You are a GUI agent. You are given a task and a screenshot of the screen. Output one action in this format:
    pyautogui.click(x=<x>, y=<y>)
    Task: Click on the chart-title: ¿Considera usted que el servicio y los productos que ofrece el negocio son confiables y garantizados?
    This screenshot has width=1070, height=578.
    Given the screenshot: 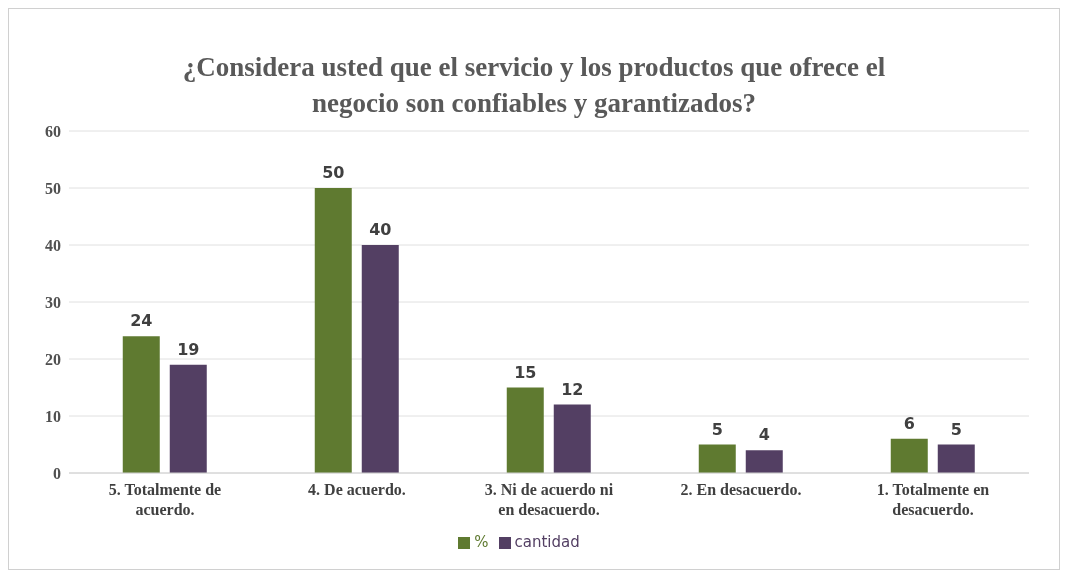 What is the action you would take?
    pyautogui.click(x=534, y=85)
    